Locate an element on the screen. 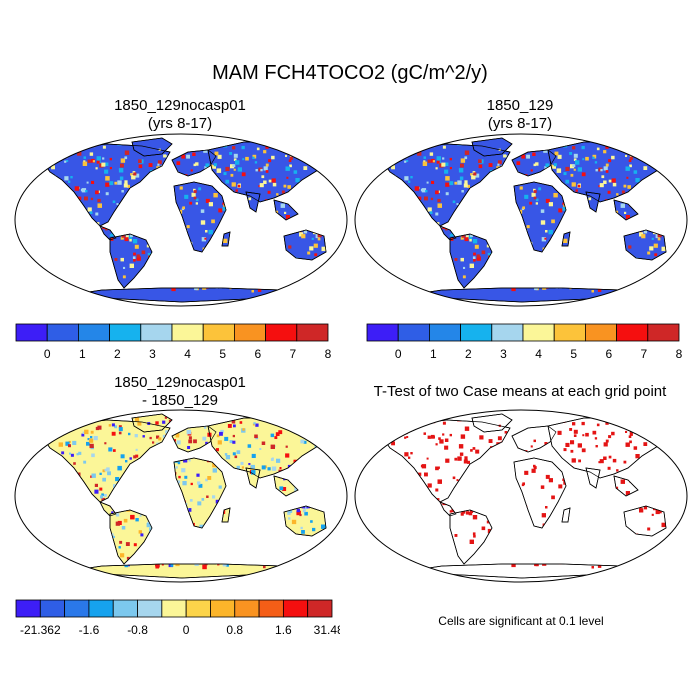  colorbar-label: -1.6 is located at coordinates (89, 630).